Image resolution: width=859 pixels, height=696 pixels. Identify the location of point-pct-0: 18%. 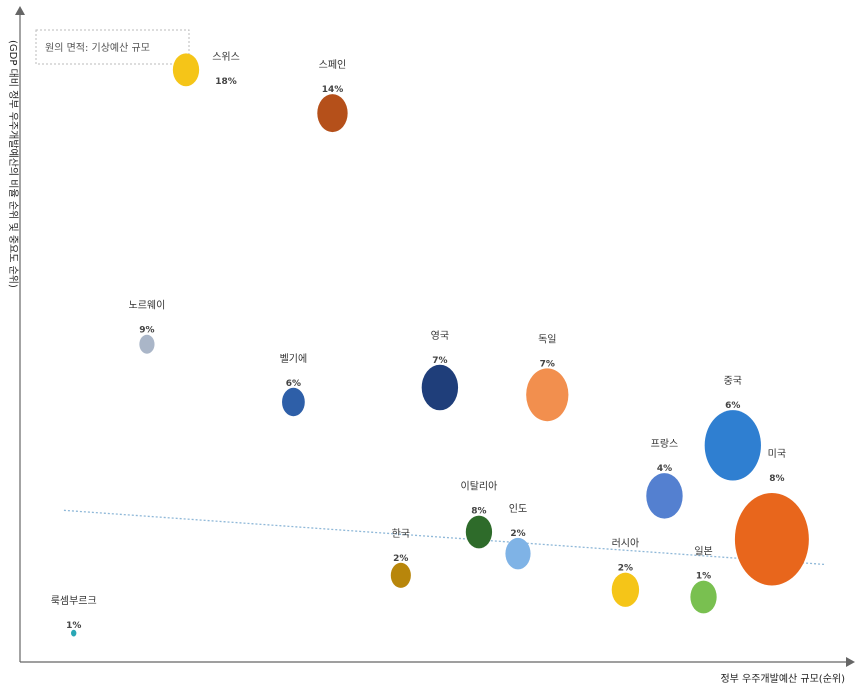
(226, 82).